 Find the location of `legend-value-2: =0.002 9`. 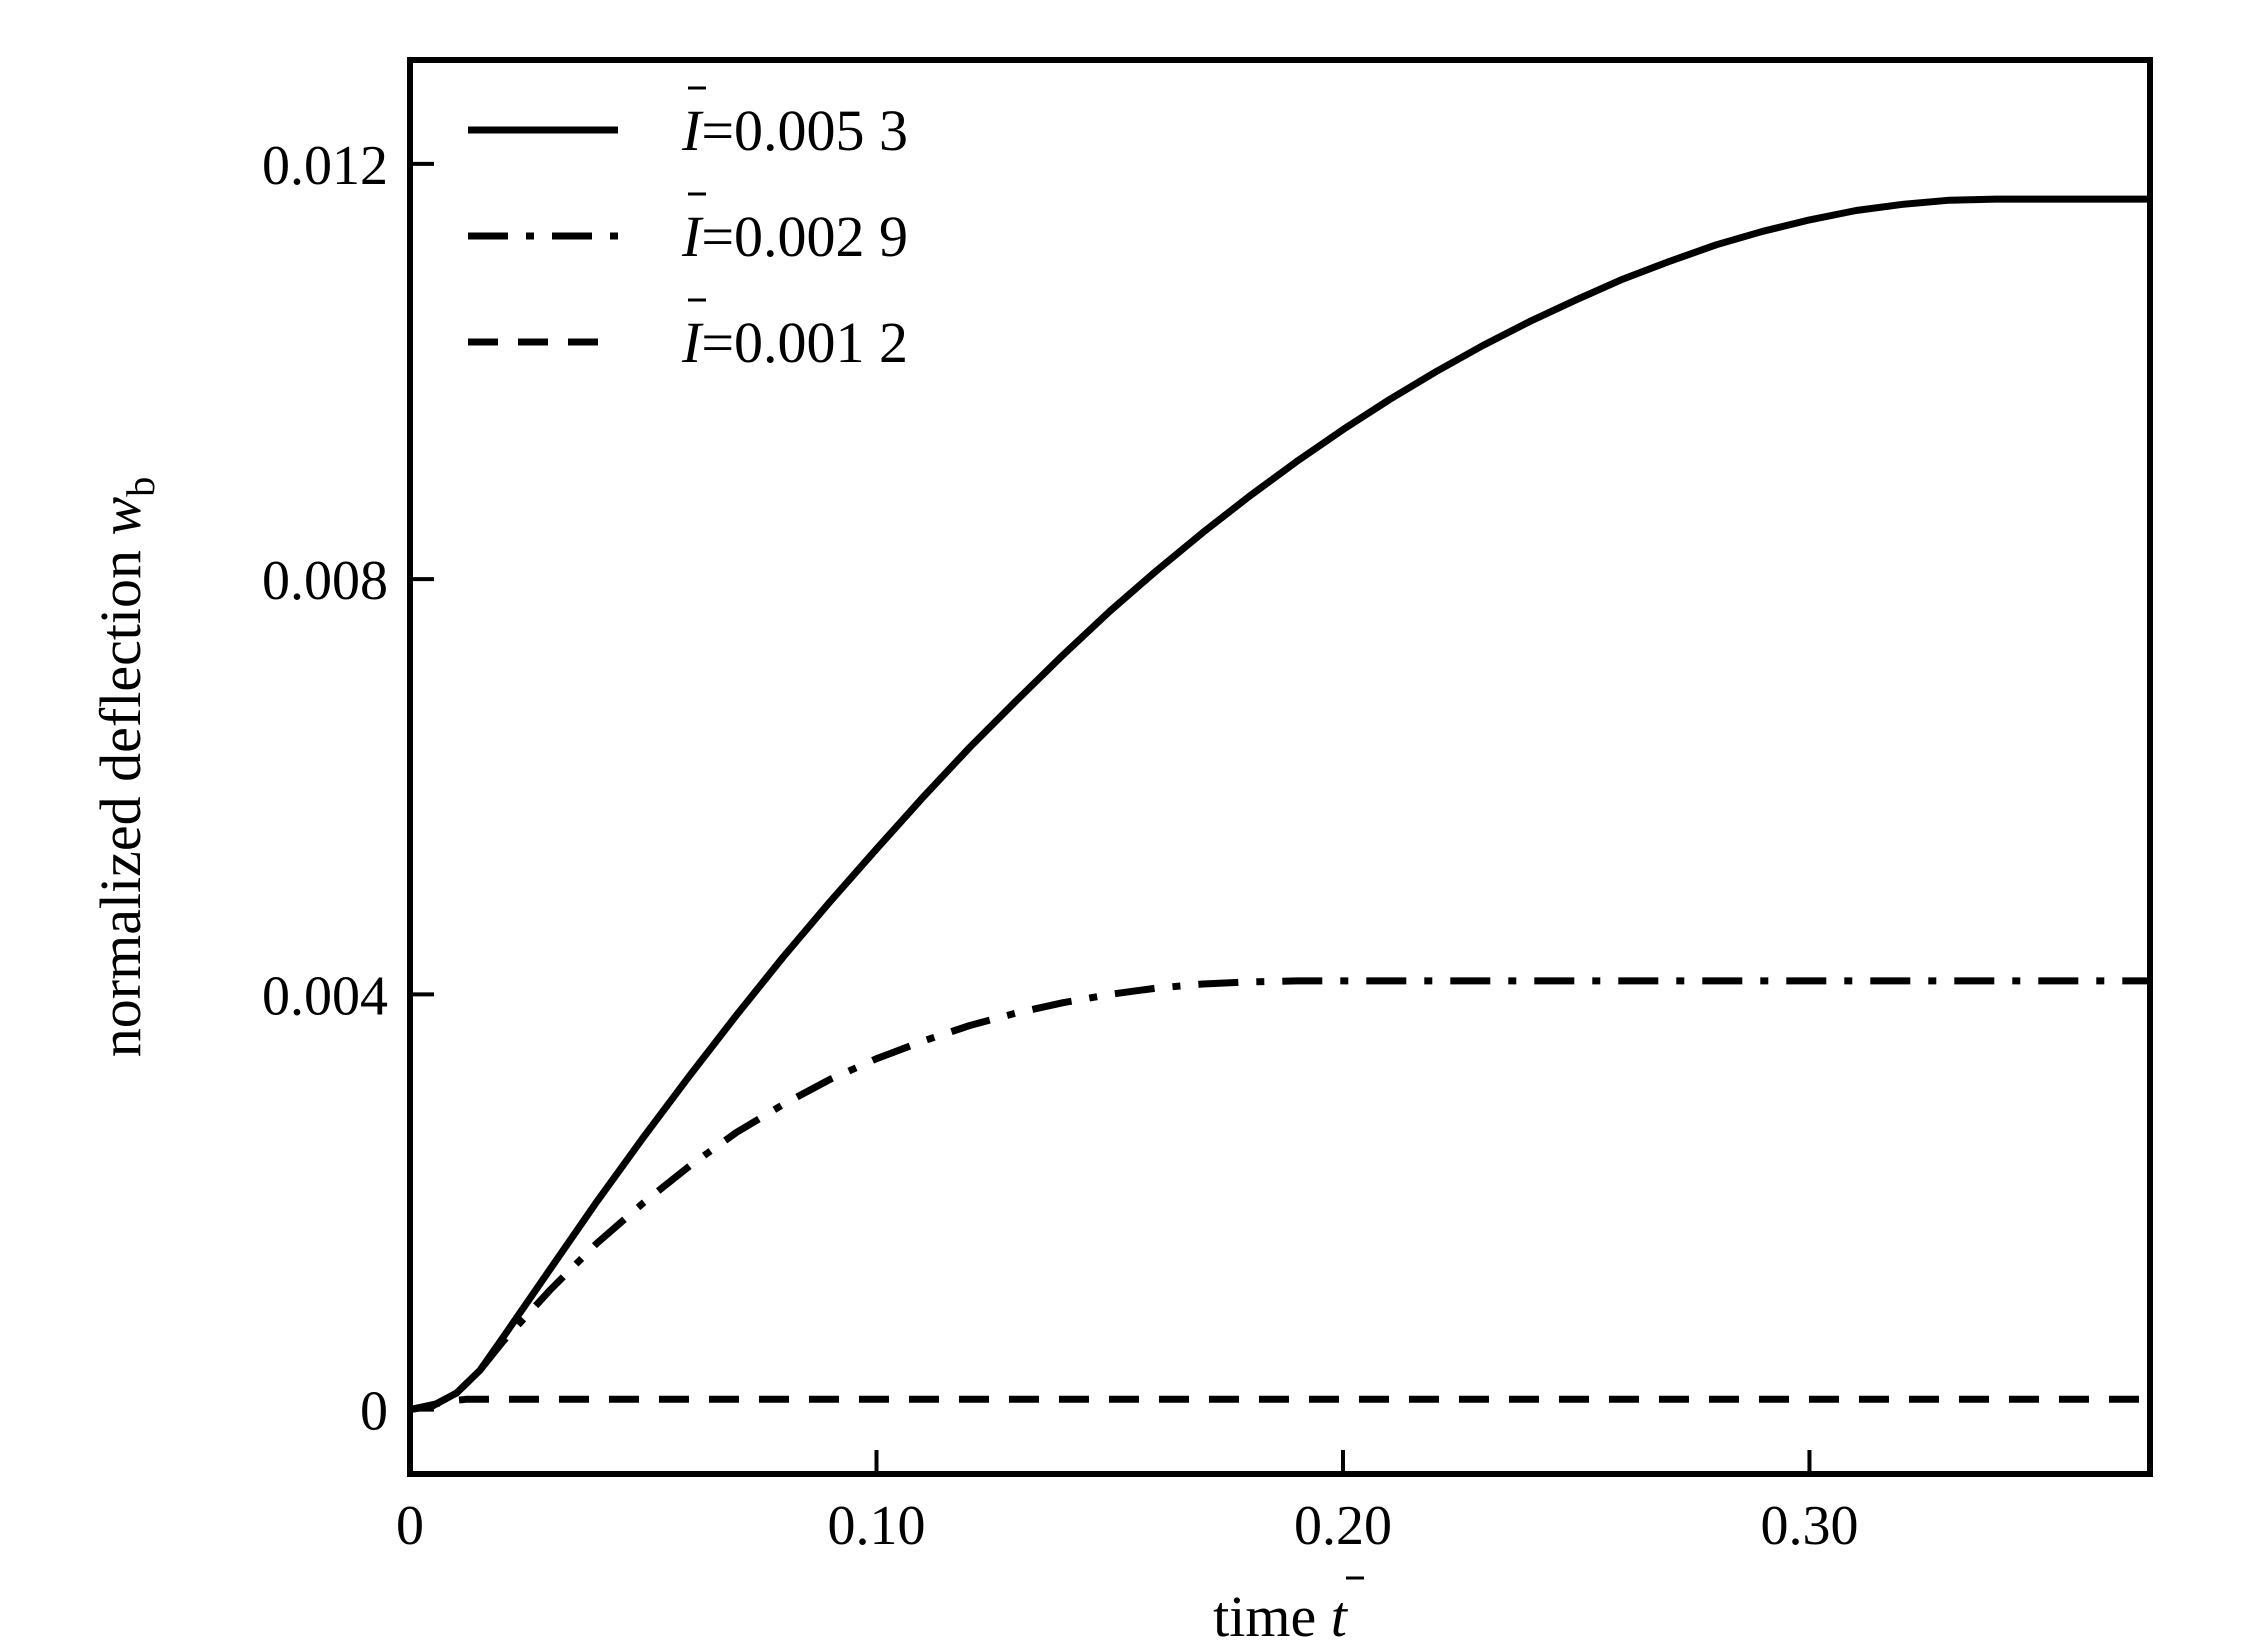

legend-value-2: =0.002 9 is located at coordinates (804, 236).